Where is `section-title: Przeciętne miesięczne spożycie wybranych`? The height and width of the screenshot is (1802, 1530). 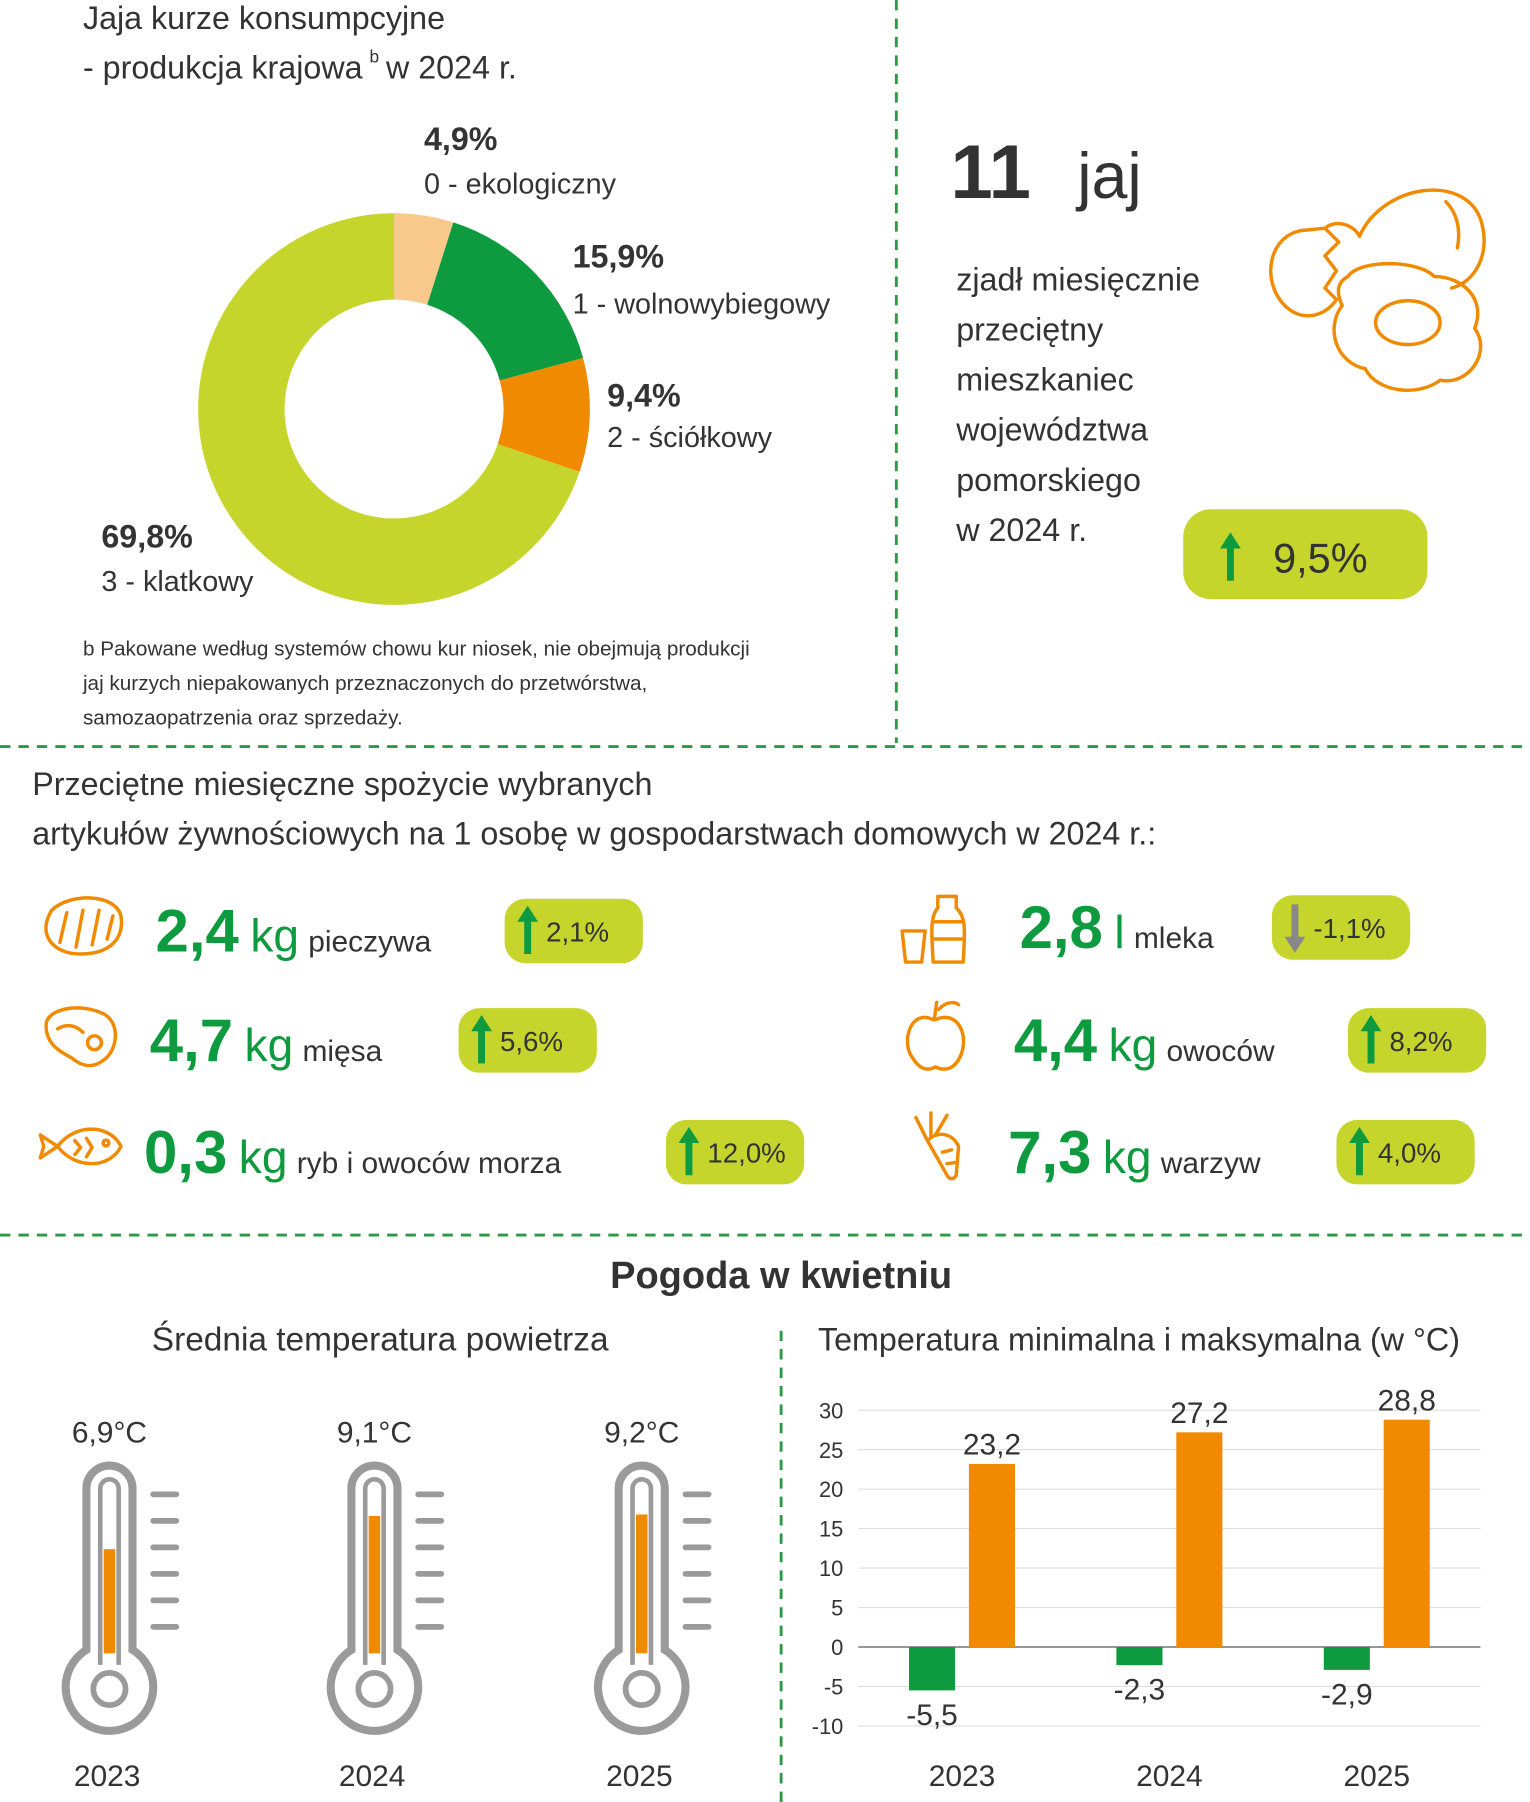
section-title: Przeciętne miesięczne spożycie wybranych is located at coordinates (342, 784).